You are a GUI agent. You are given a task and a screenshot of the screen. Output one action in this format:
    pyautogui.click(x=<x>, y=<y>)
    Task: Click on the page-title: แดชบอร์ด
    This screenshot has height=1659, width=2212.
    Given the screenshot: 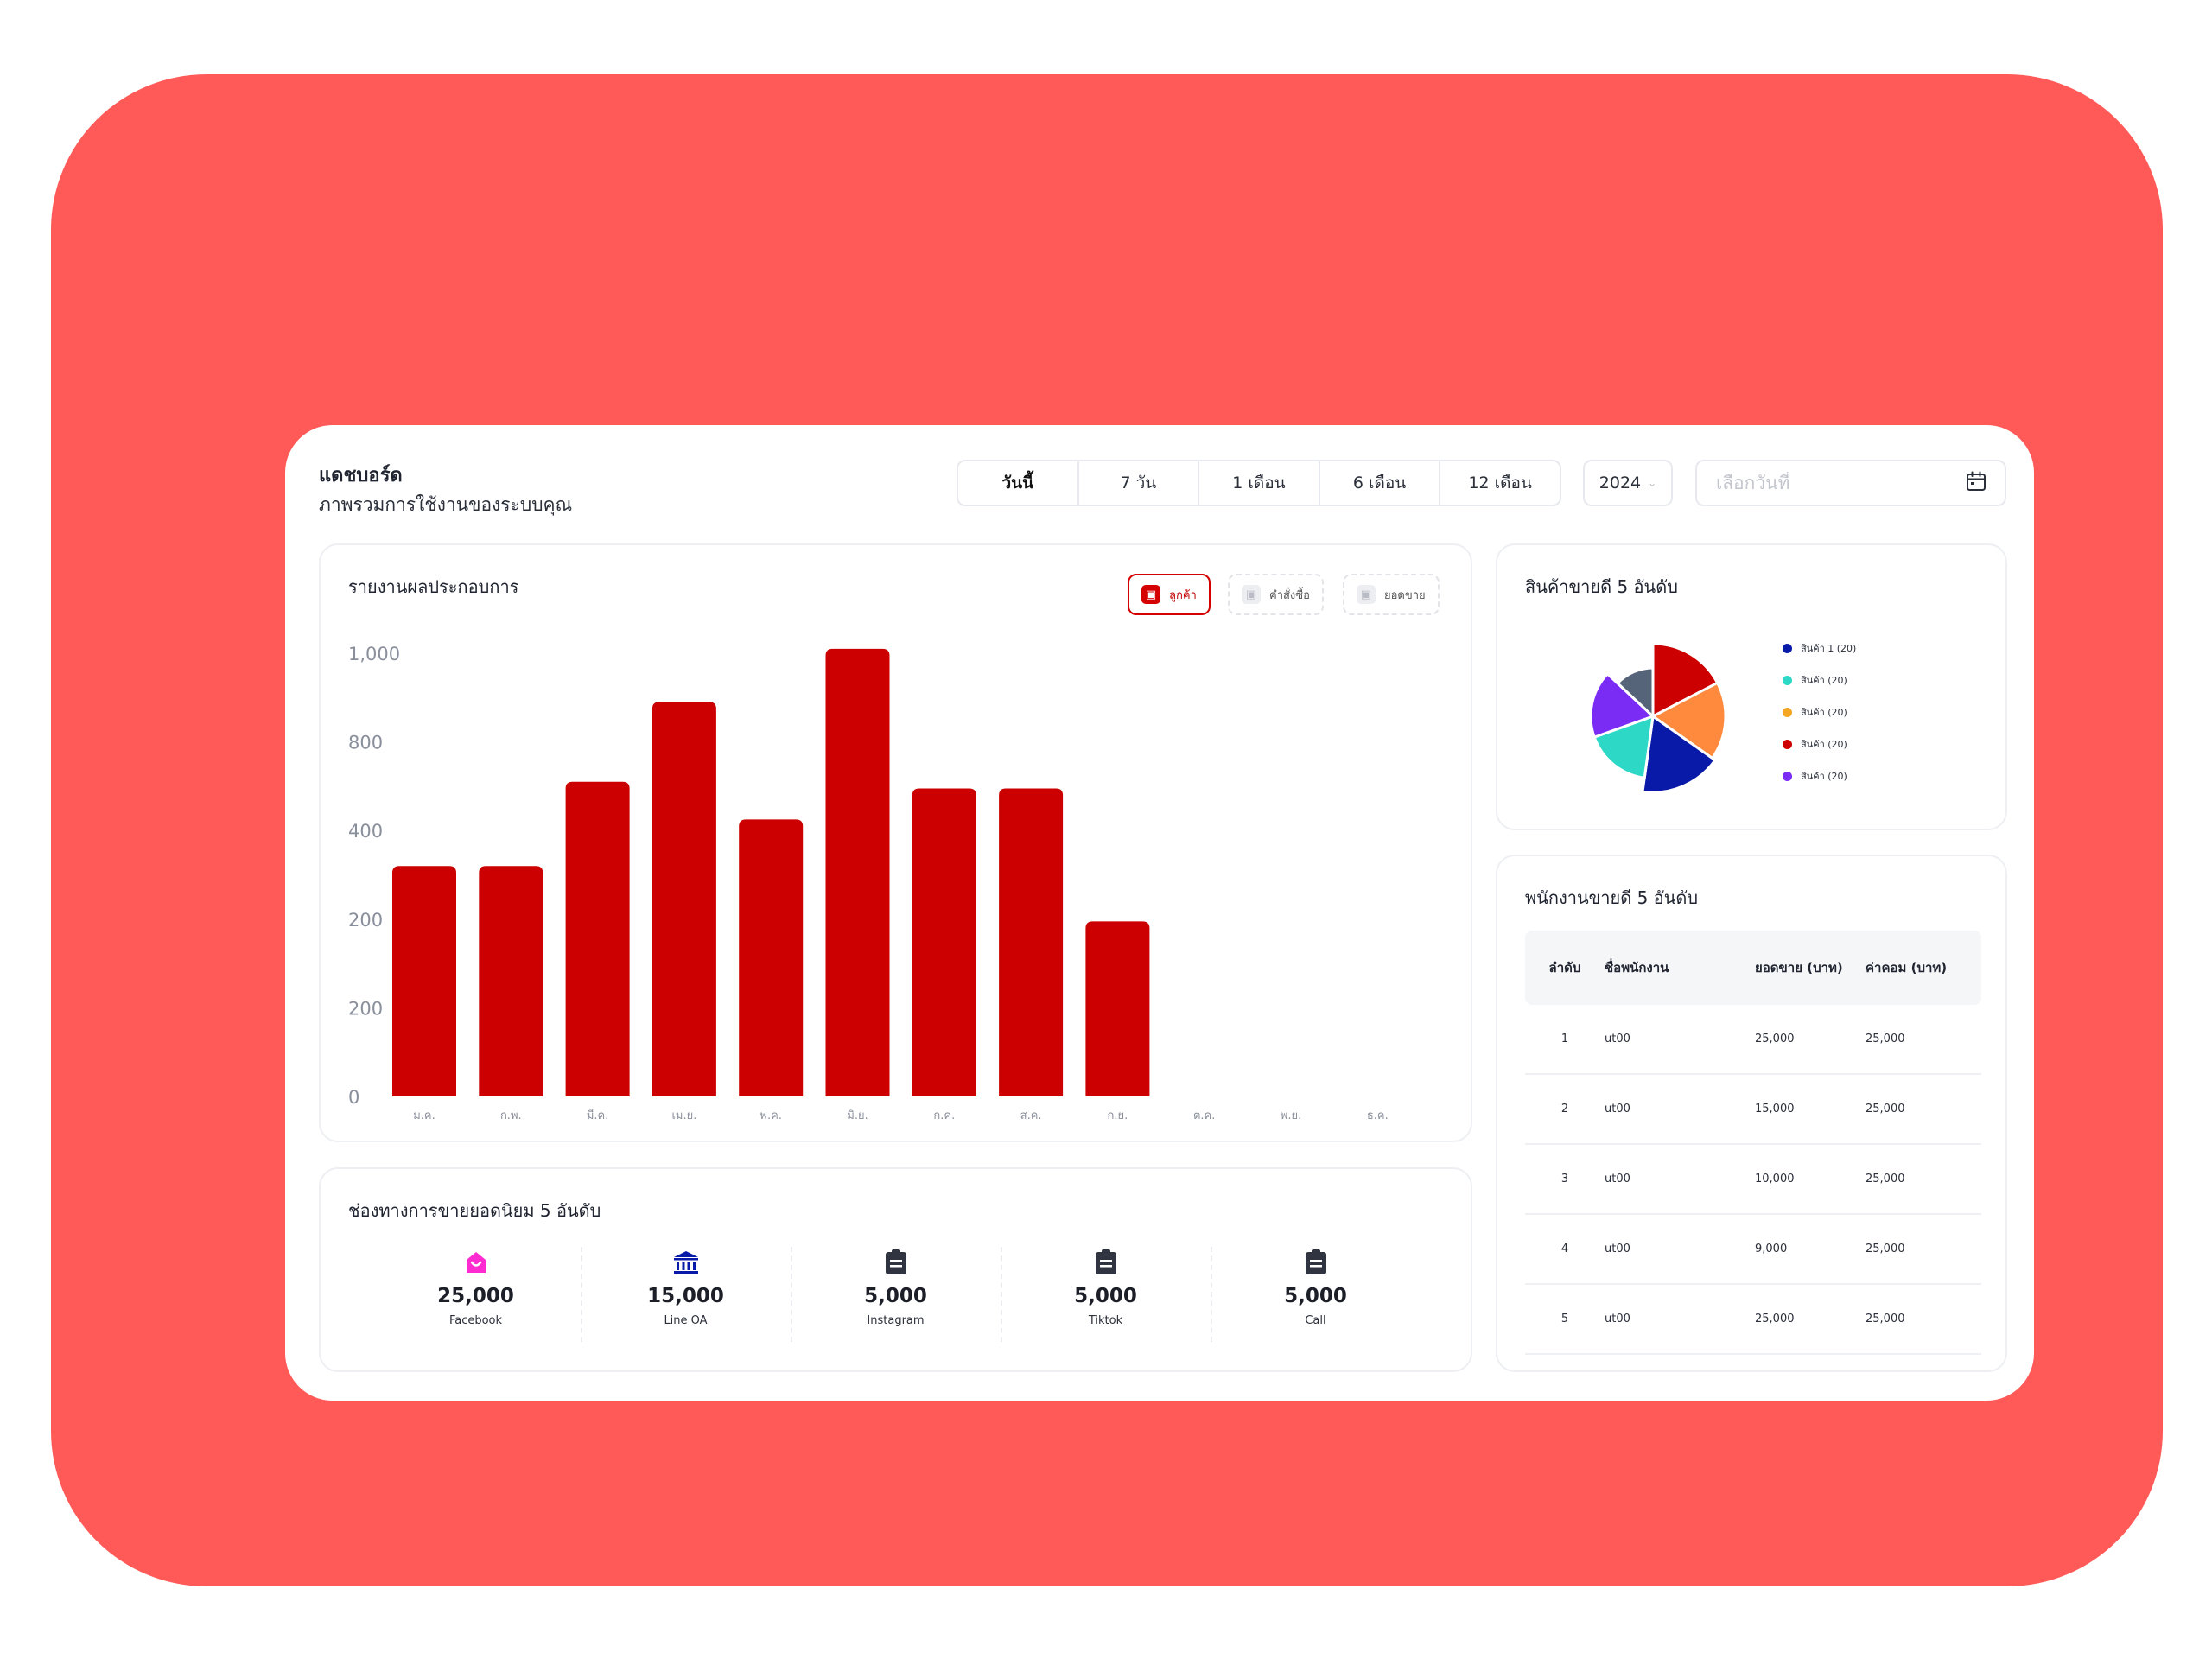 What is the action you would take?
    pyautogui.click(x=361, y=475)
    